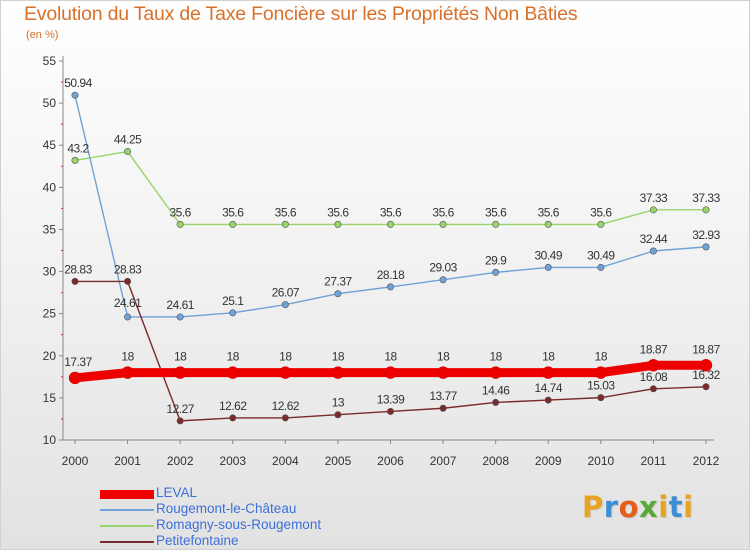  What do you see at coordinates (629, 507) in the screenshot?
I see `logo-letter: o` at bounding box center [629, 507].